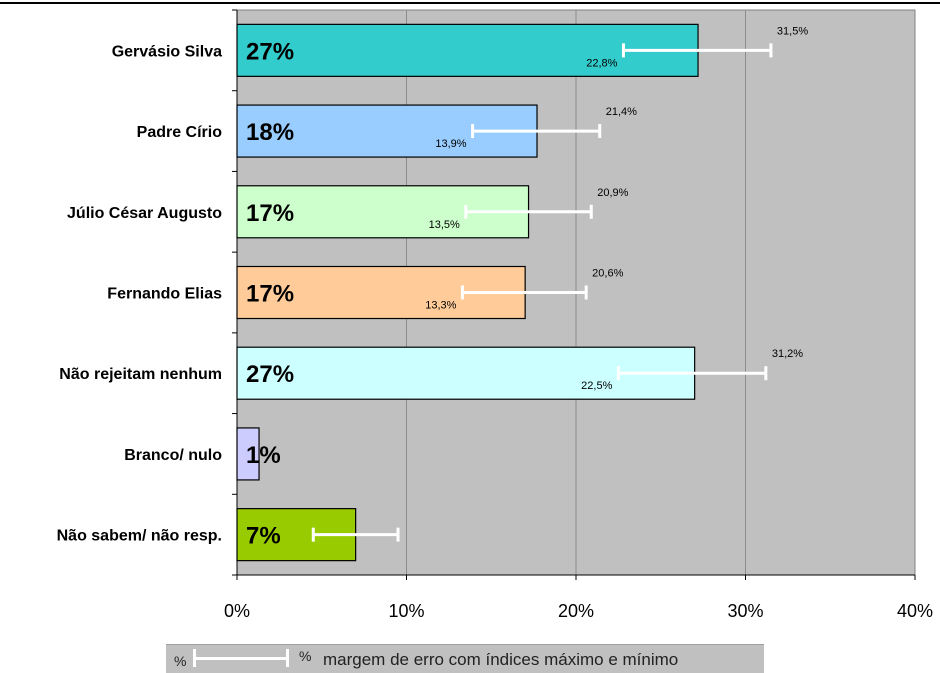 Image resolution: width=940 pixels, height=673 pixels. Describe the element at coordinates (167, 51) in the screenshot. I see `category-label: Gervásio Silva` at that location.